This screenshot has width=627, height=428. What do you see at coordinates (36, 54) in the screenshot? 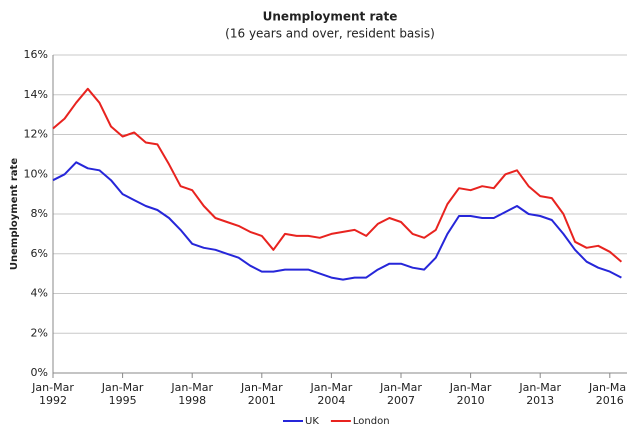
I see `y-tick-label: 16%` at bounding box center [36, 54].